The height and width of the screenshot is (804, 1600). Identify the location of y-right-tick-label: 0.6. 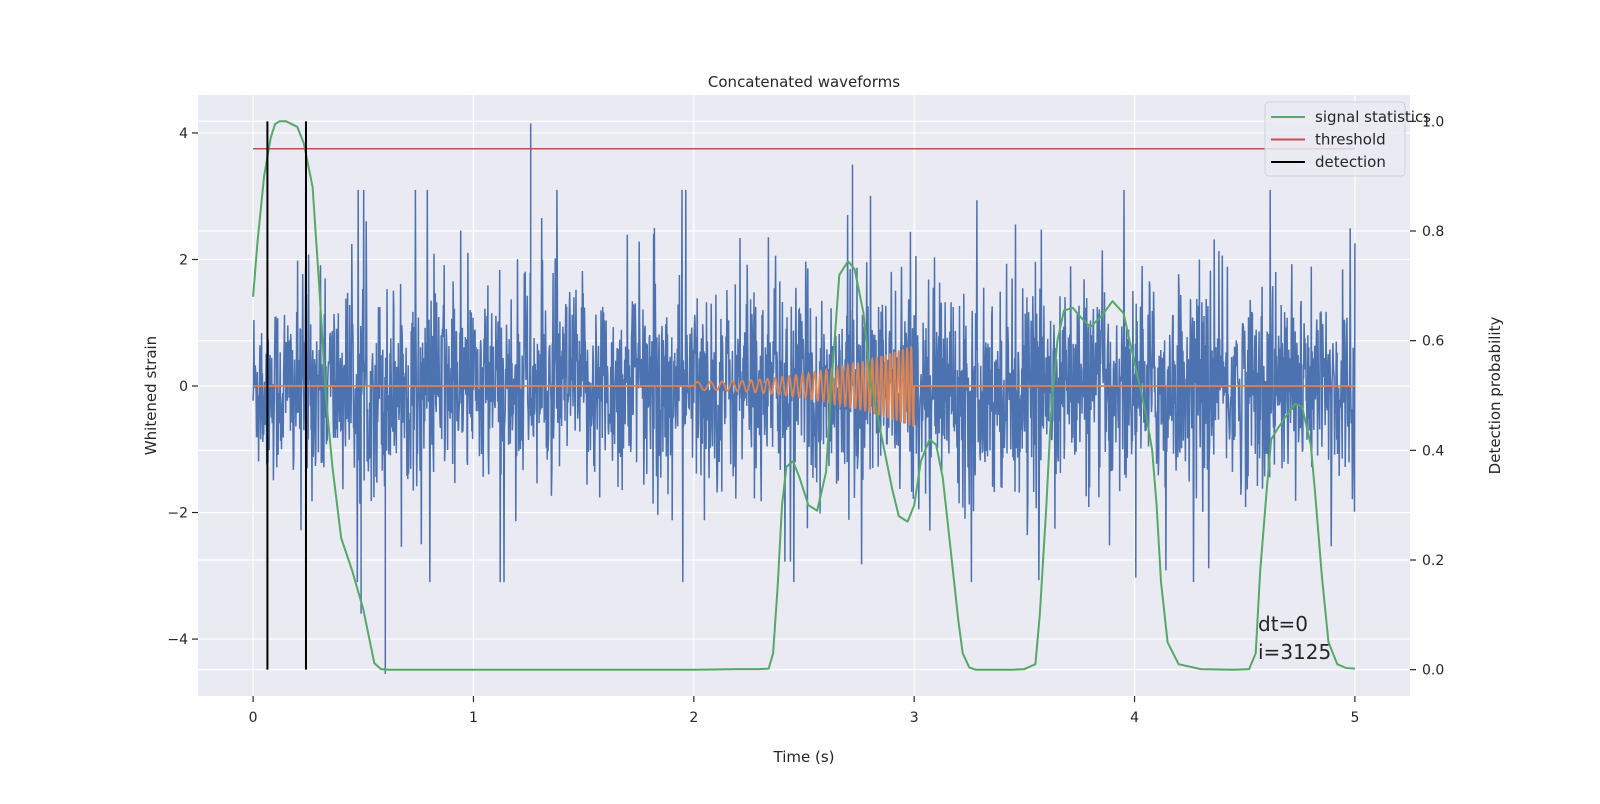
(1433, 342).